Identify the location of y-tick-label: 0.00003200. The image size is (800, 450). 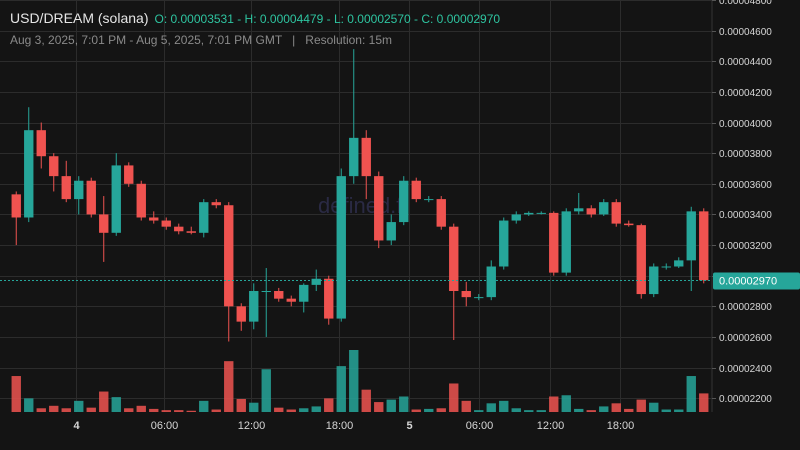
(745, 246).